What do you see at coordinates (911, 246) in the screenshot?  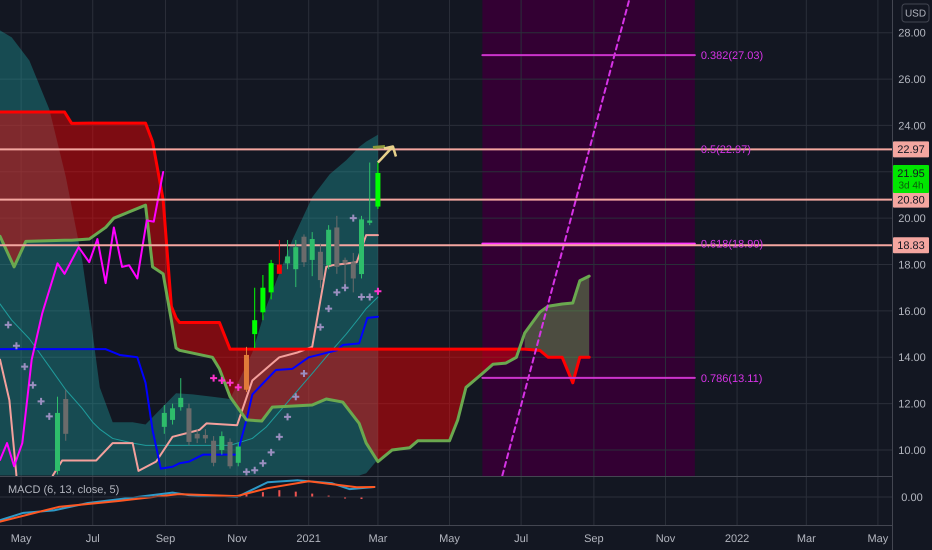 I see `ref-line-label: 18.83` at bounding box center [911, 246].